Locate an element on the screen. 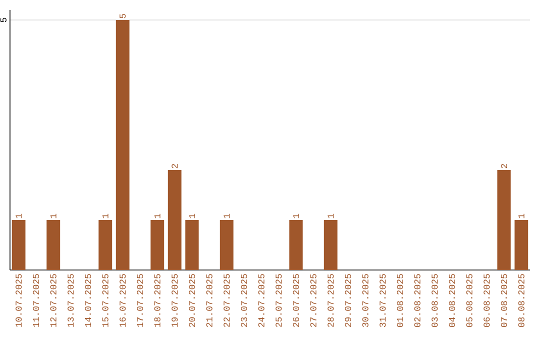  x-tick-label: 17.07.2025 is located at coordinates (140, 300).